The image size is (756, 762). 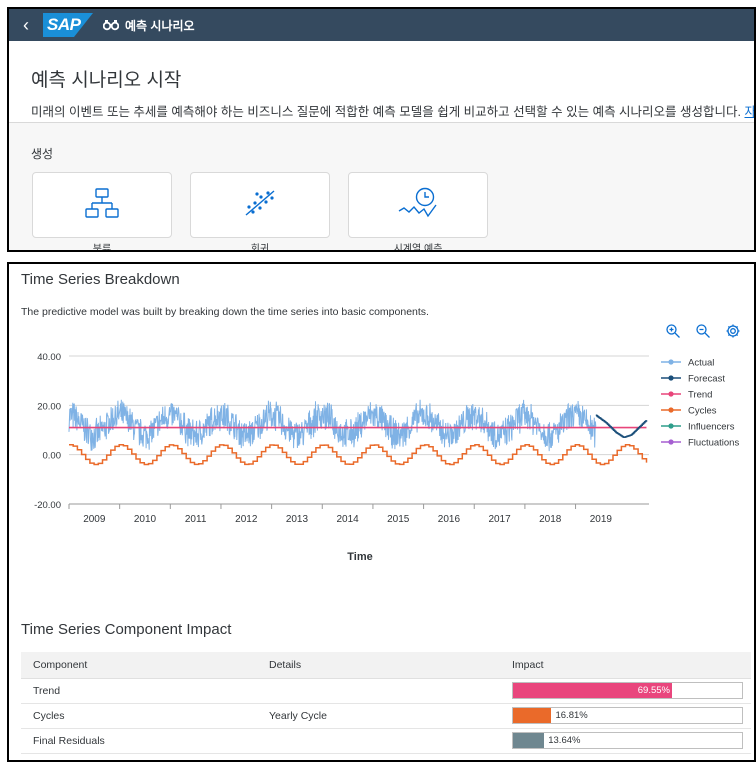 What do you see at coordinates (68, 25) in the screenshot?
I see `sap-logo: SAP` at bounding box center [68, 25].